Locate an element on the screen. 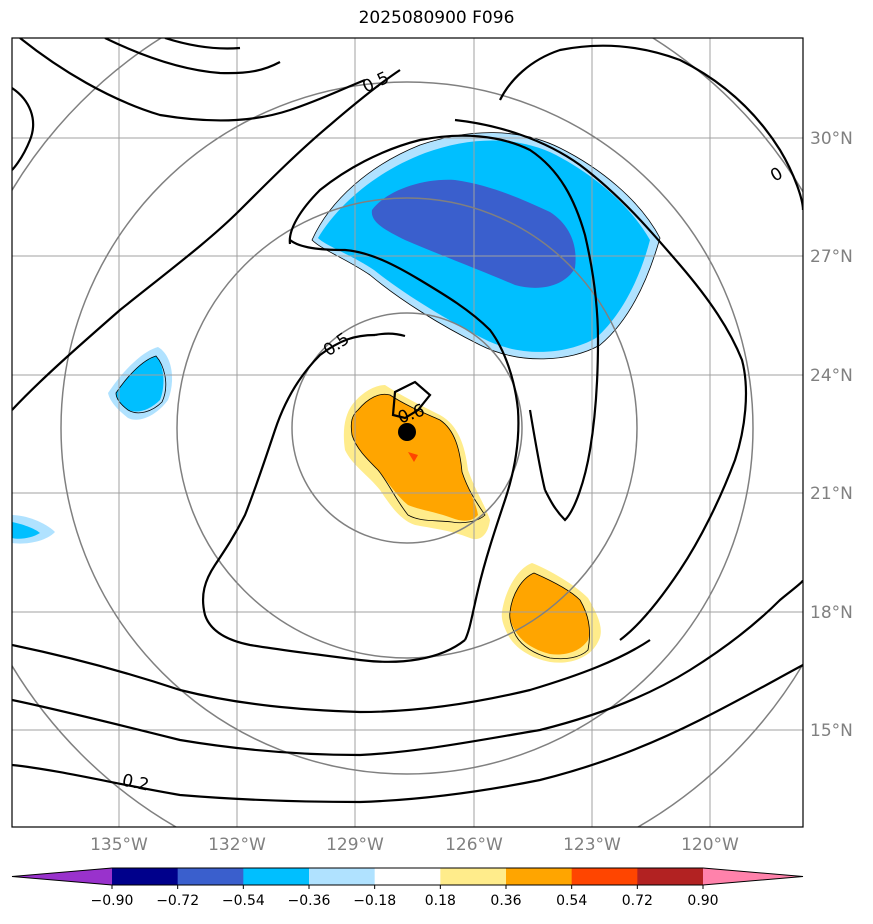 This screenshot has width=873, height=924. negative-anomaly-edge-core is located at coordinates (26, 530).